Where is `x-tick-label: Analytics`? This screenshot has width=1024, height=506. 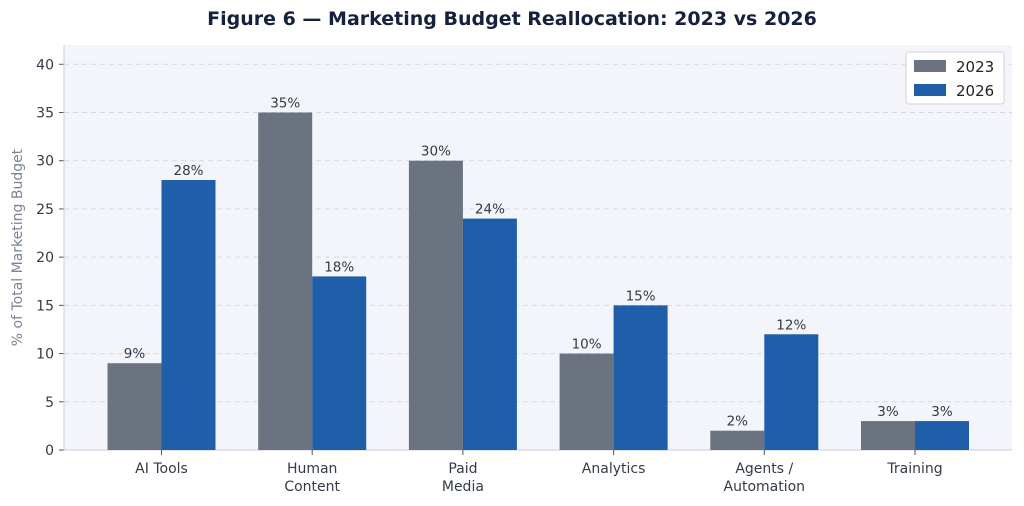 x-tick-label: Analytics is located at coordinates (614, 469).